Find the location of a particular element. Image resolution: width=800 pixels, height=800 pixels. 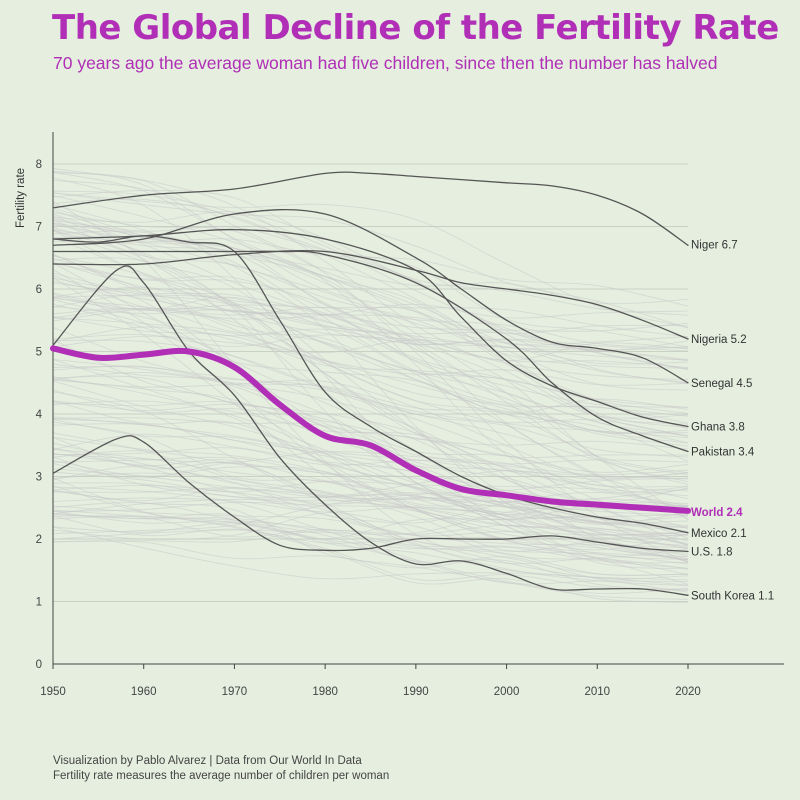

x-tick-label: 2020 is located at coordinates (688, 692).